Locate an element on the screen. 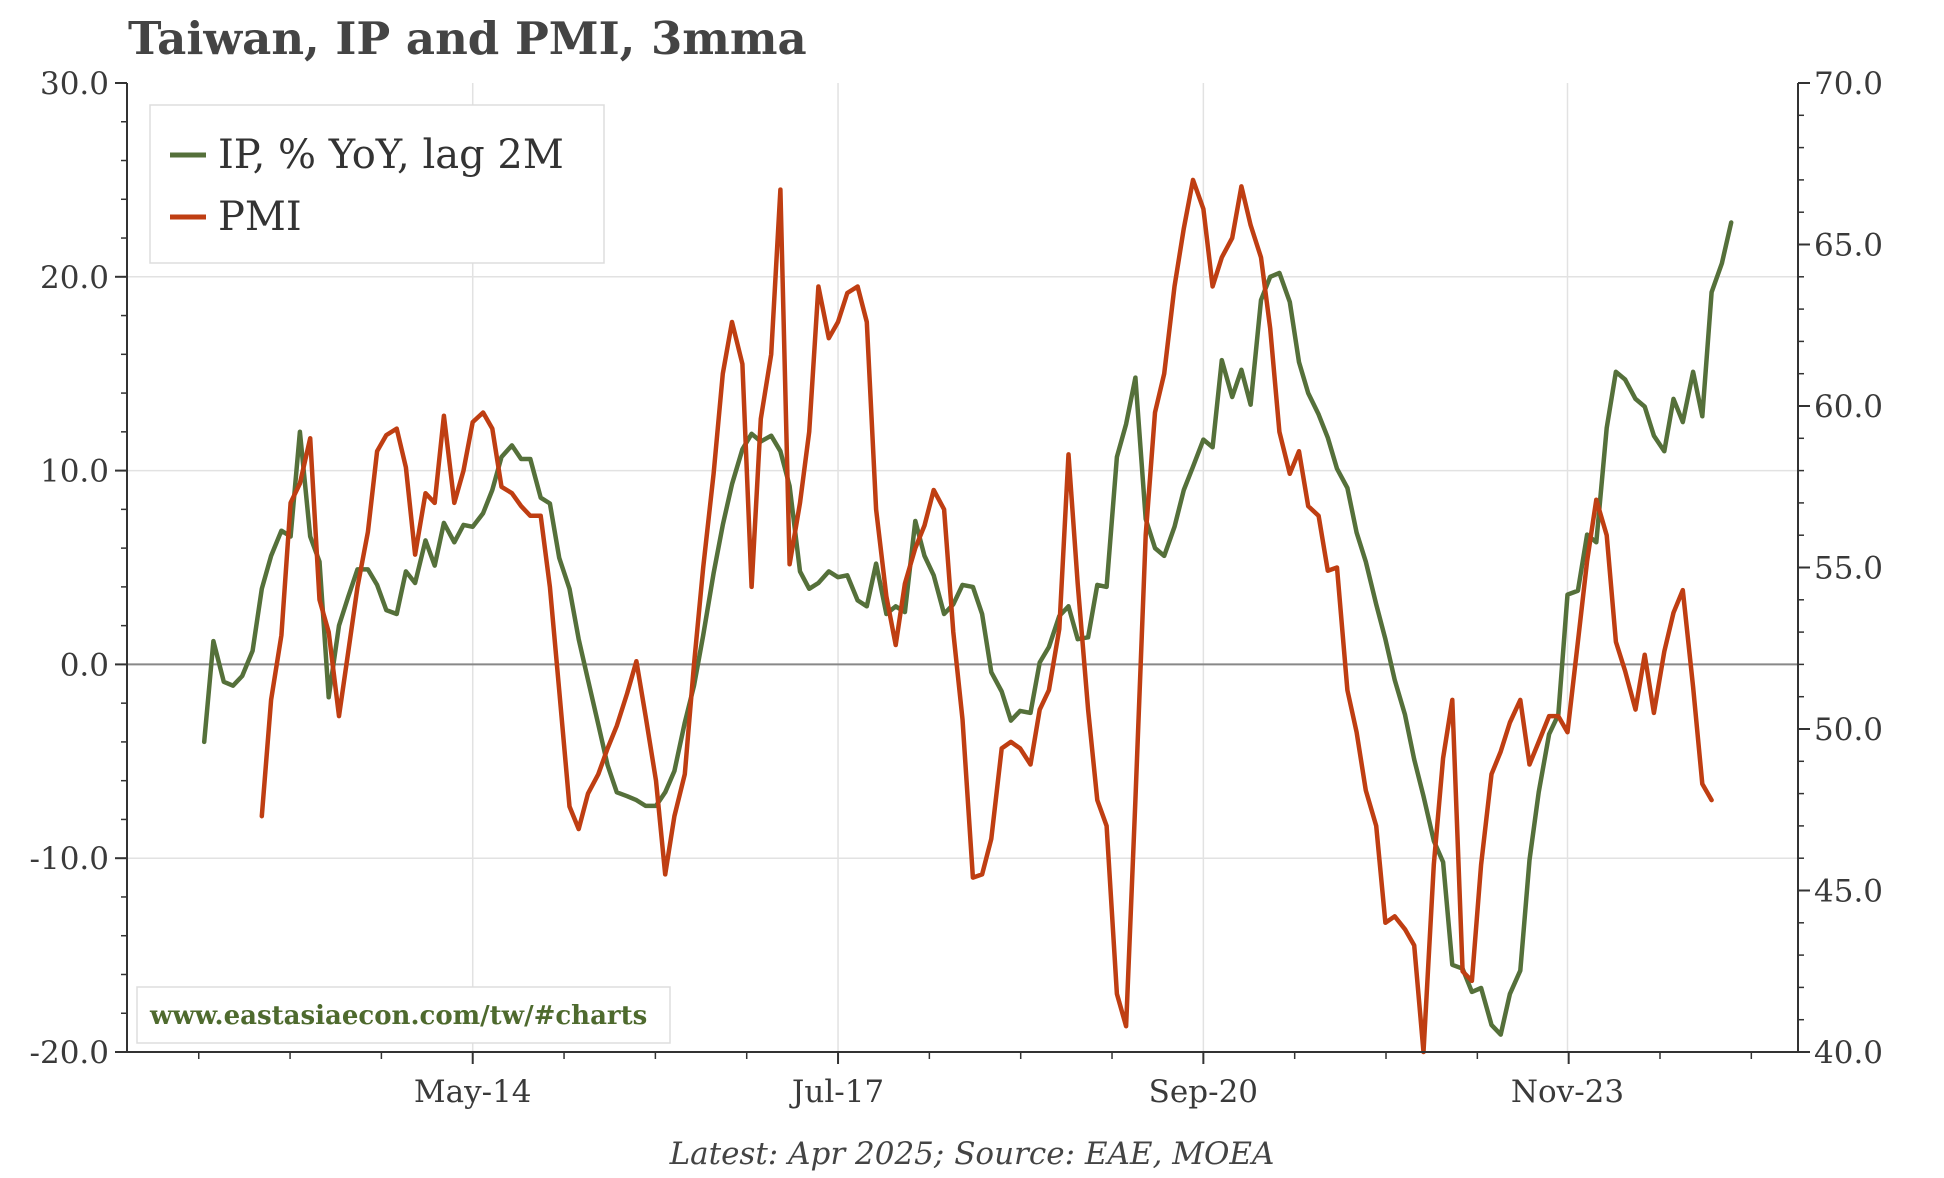 The width and height of the screenshot is (1944, 1178). y-right-tick-label: 60.0 is located at coordinates (1848, 407).